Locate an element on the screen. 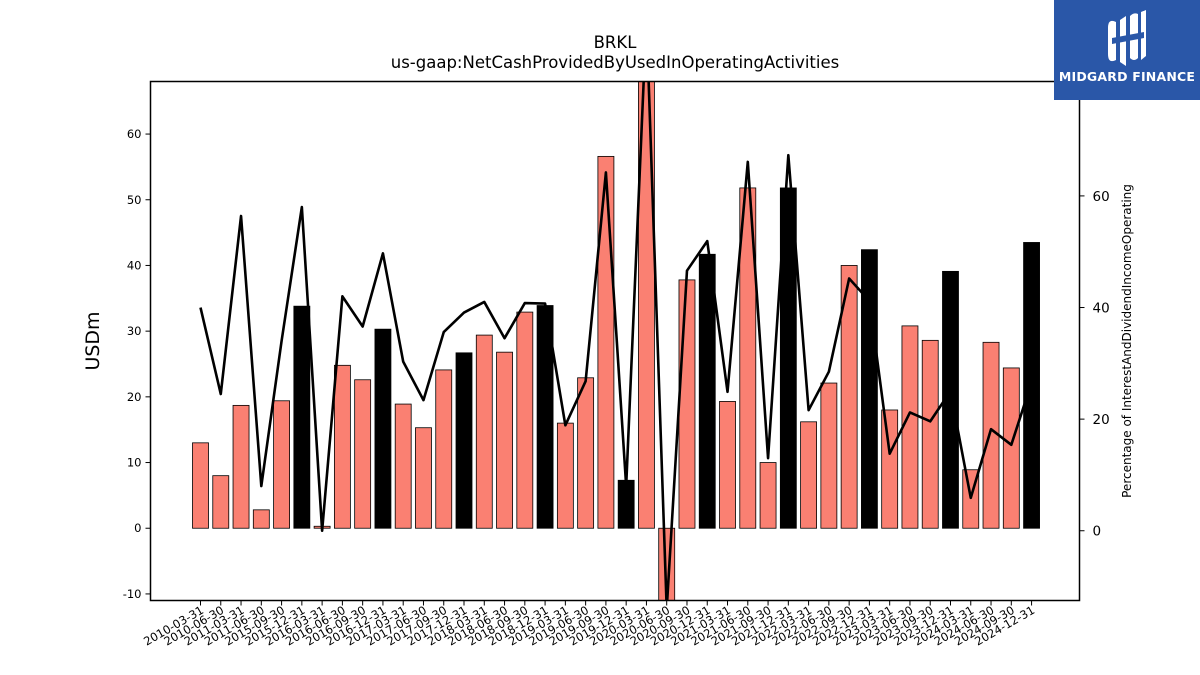 Image resolution: width=1200 pixels, height=675 pixels. y-tick-label: 30 is located at coordinates (134, 331).